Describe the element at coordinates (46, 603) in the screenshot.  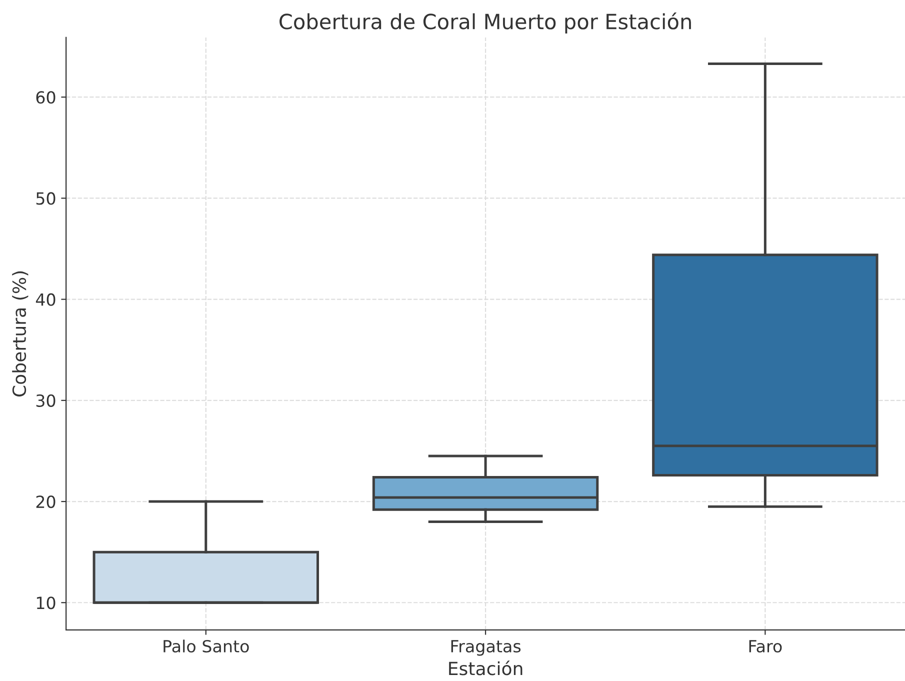
I see `y-tick-label: 10` at that location.